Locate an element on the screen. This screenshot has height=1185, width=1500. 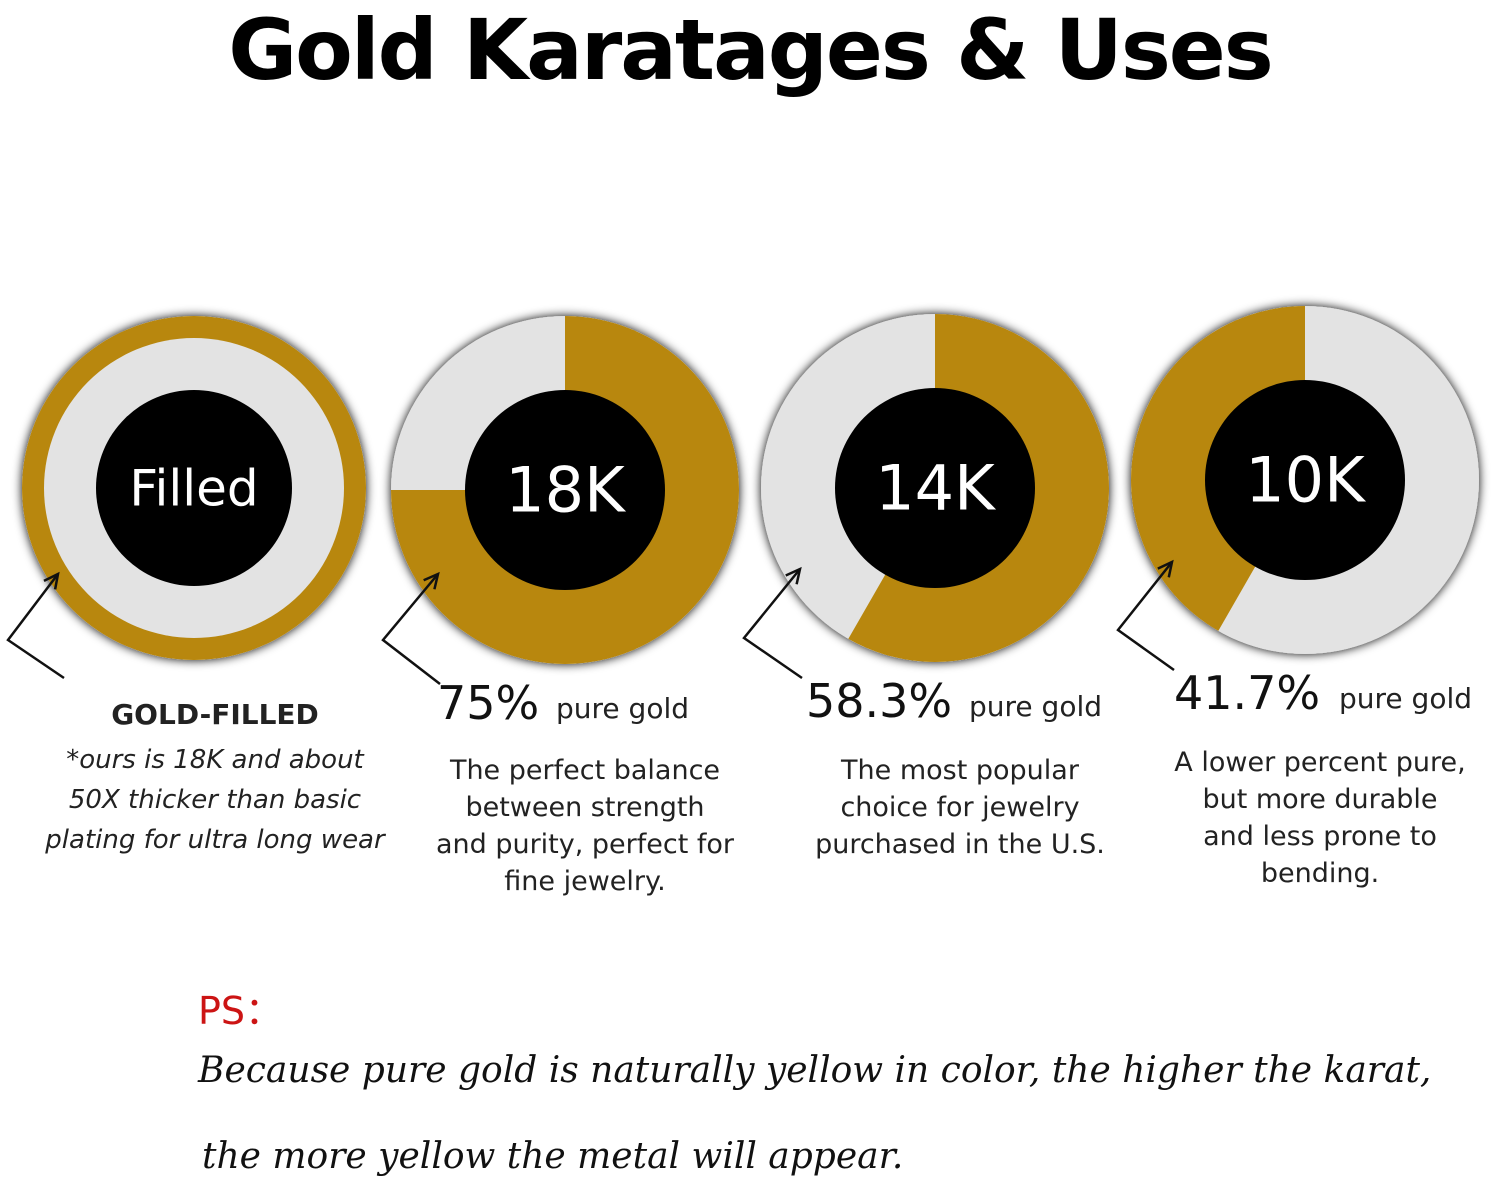
donut-filled: Filled is located at coordinates (186, 498).